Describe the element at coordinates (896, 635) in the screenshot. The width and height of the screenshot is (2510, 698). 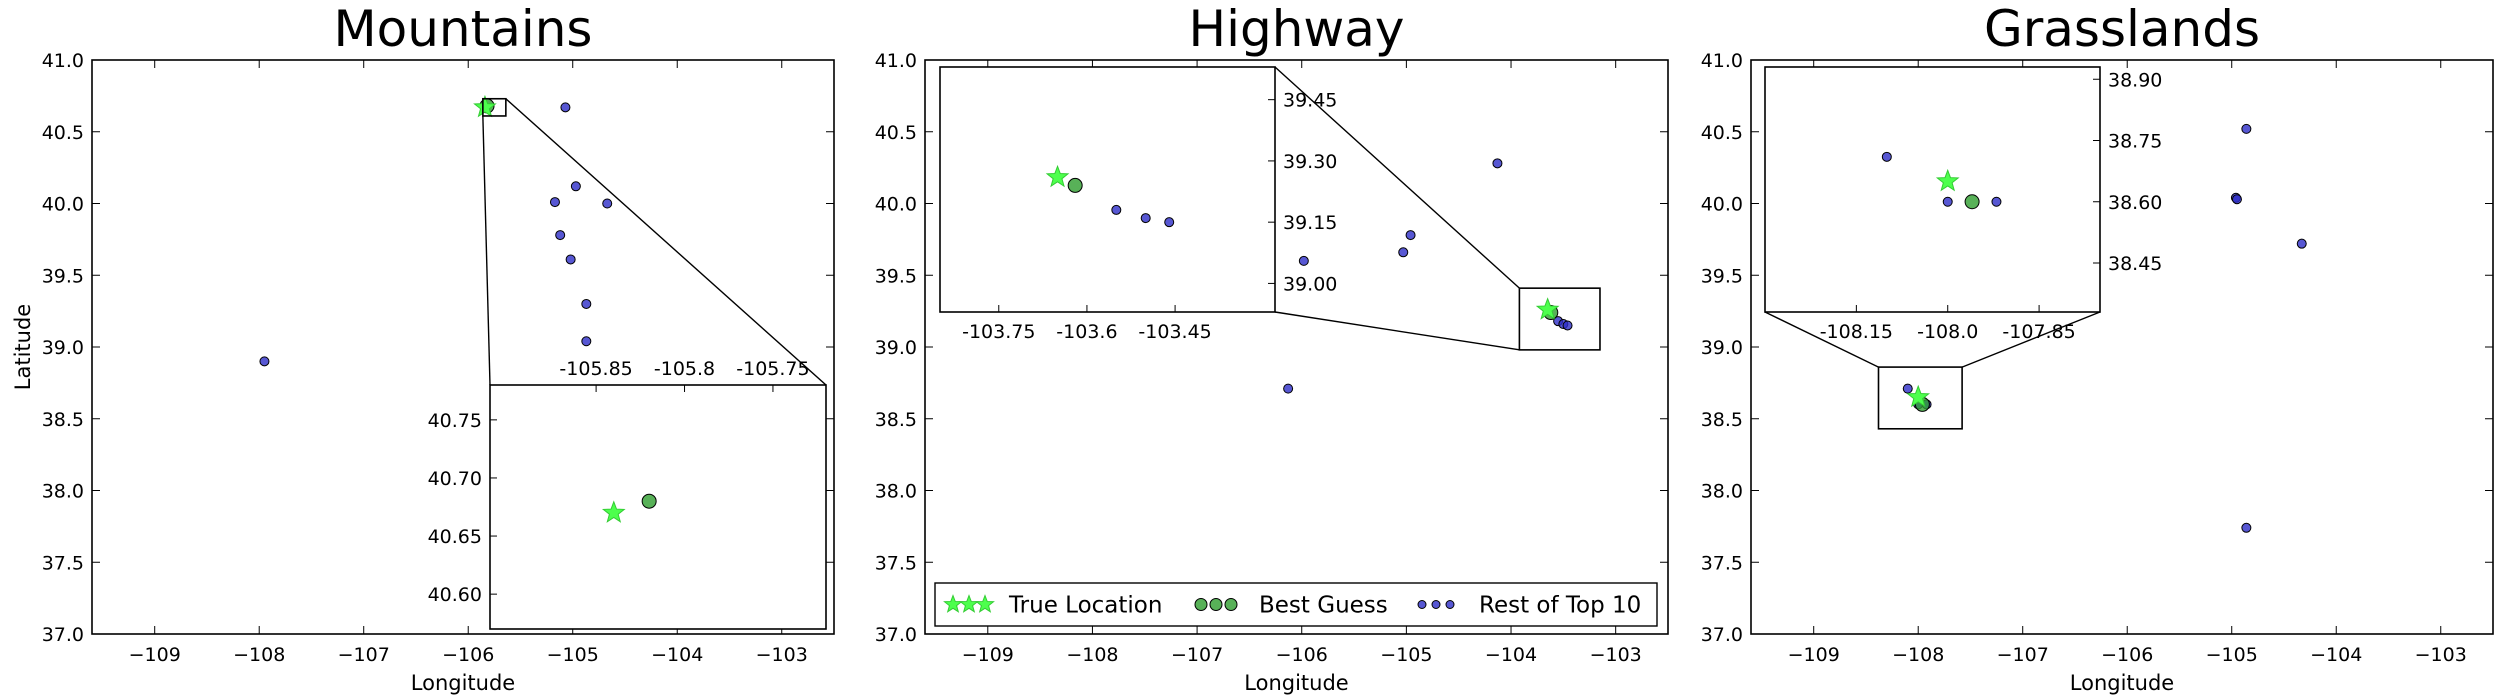
I see `y-tick-label: 37.0` at that location.